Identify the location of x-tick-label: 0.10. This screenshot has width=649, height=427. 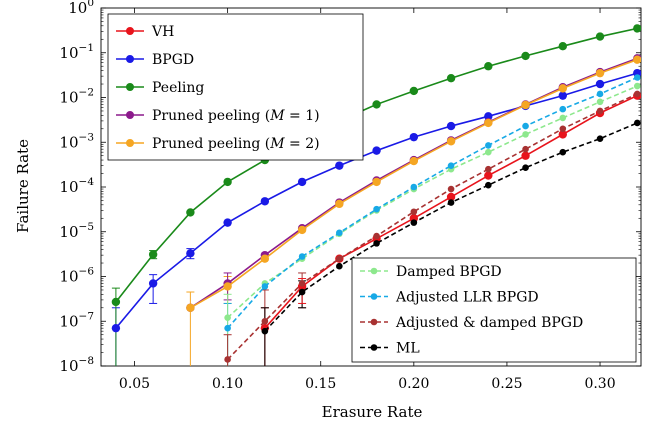
(227, 384).